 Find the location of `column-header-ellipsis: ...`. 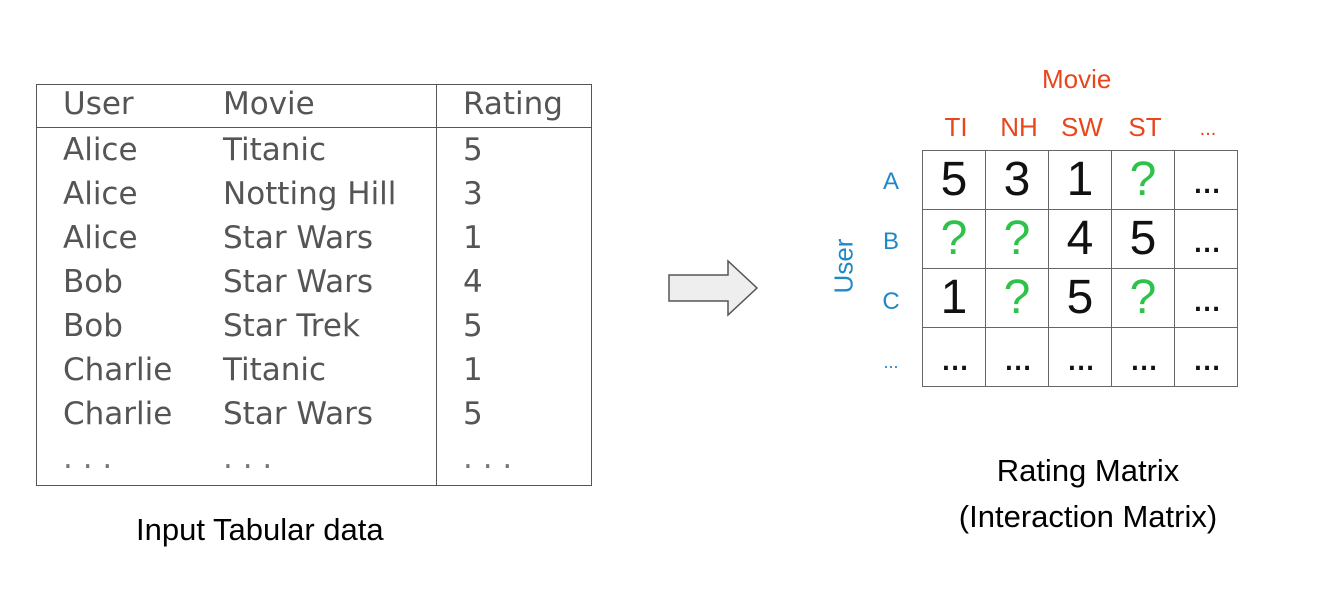

column-header-ellipsis: ... is located at coordinates (1208, 129).